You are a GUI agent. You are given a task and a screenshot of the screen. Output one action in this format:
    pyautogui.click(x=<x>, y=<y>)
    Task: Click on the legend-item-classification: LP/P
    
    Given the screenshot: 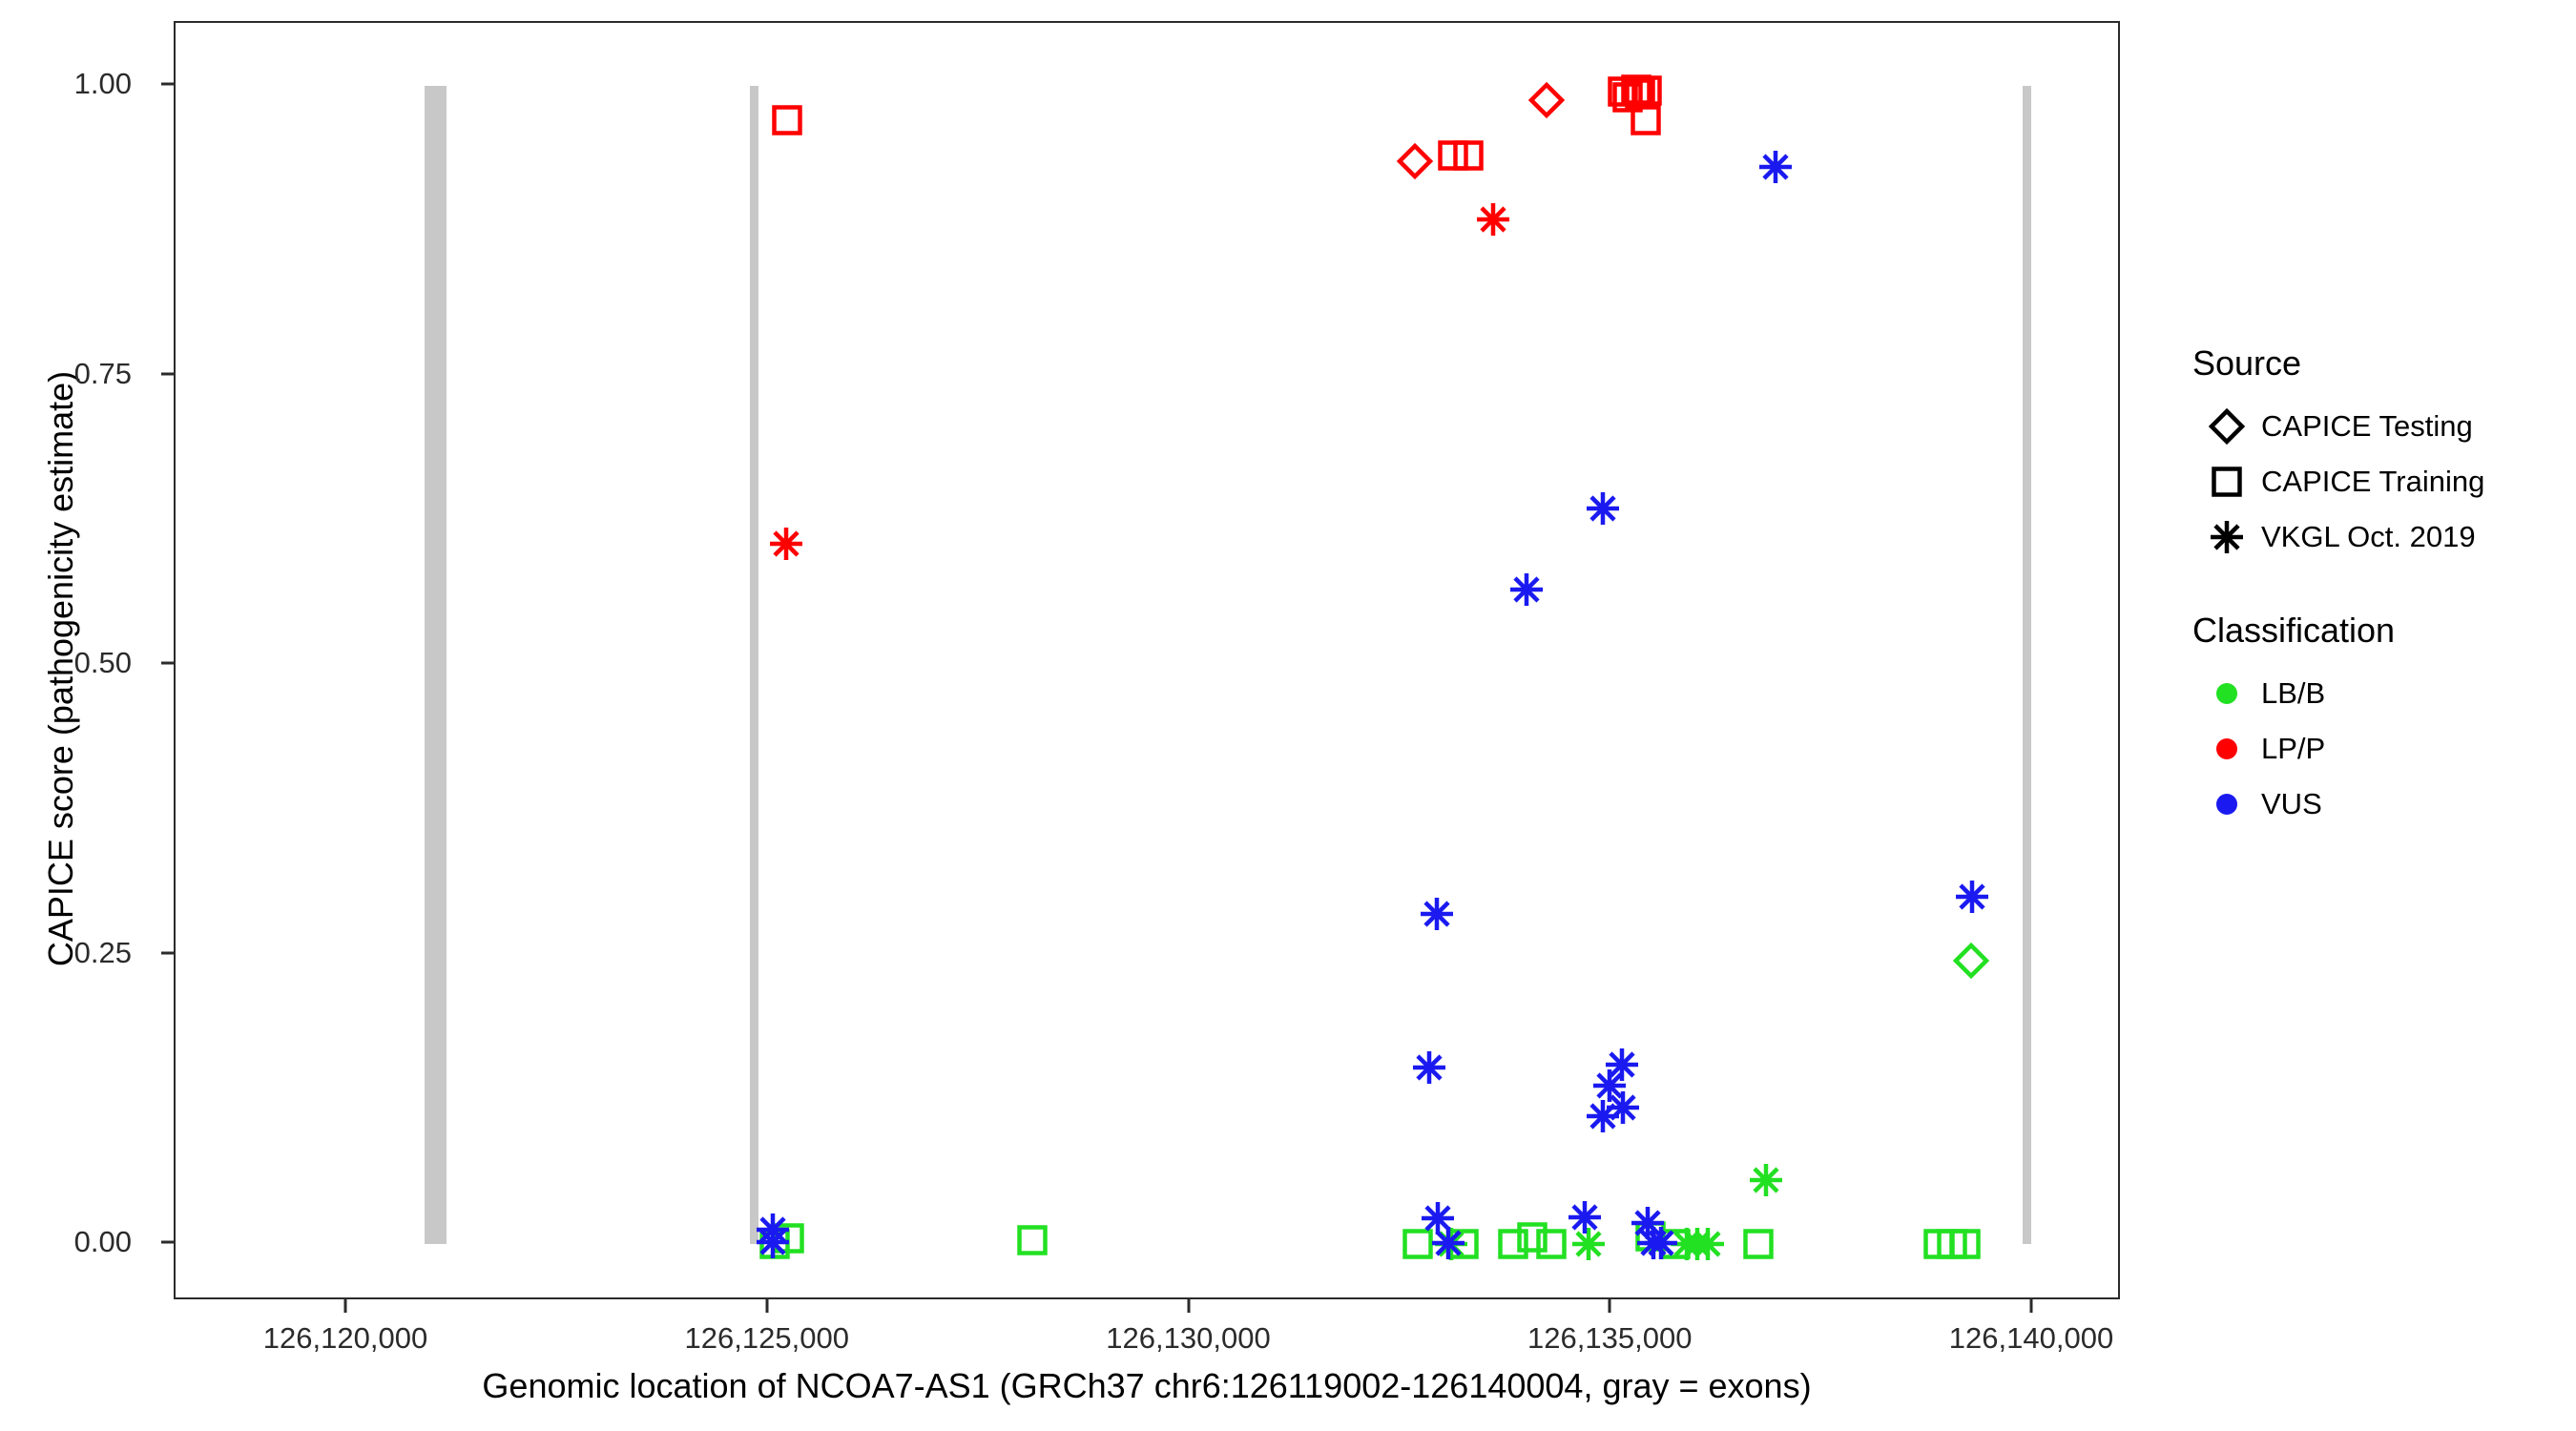 What is the action you would take?
    pyautogui.click(x=2373, y=749)
    